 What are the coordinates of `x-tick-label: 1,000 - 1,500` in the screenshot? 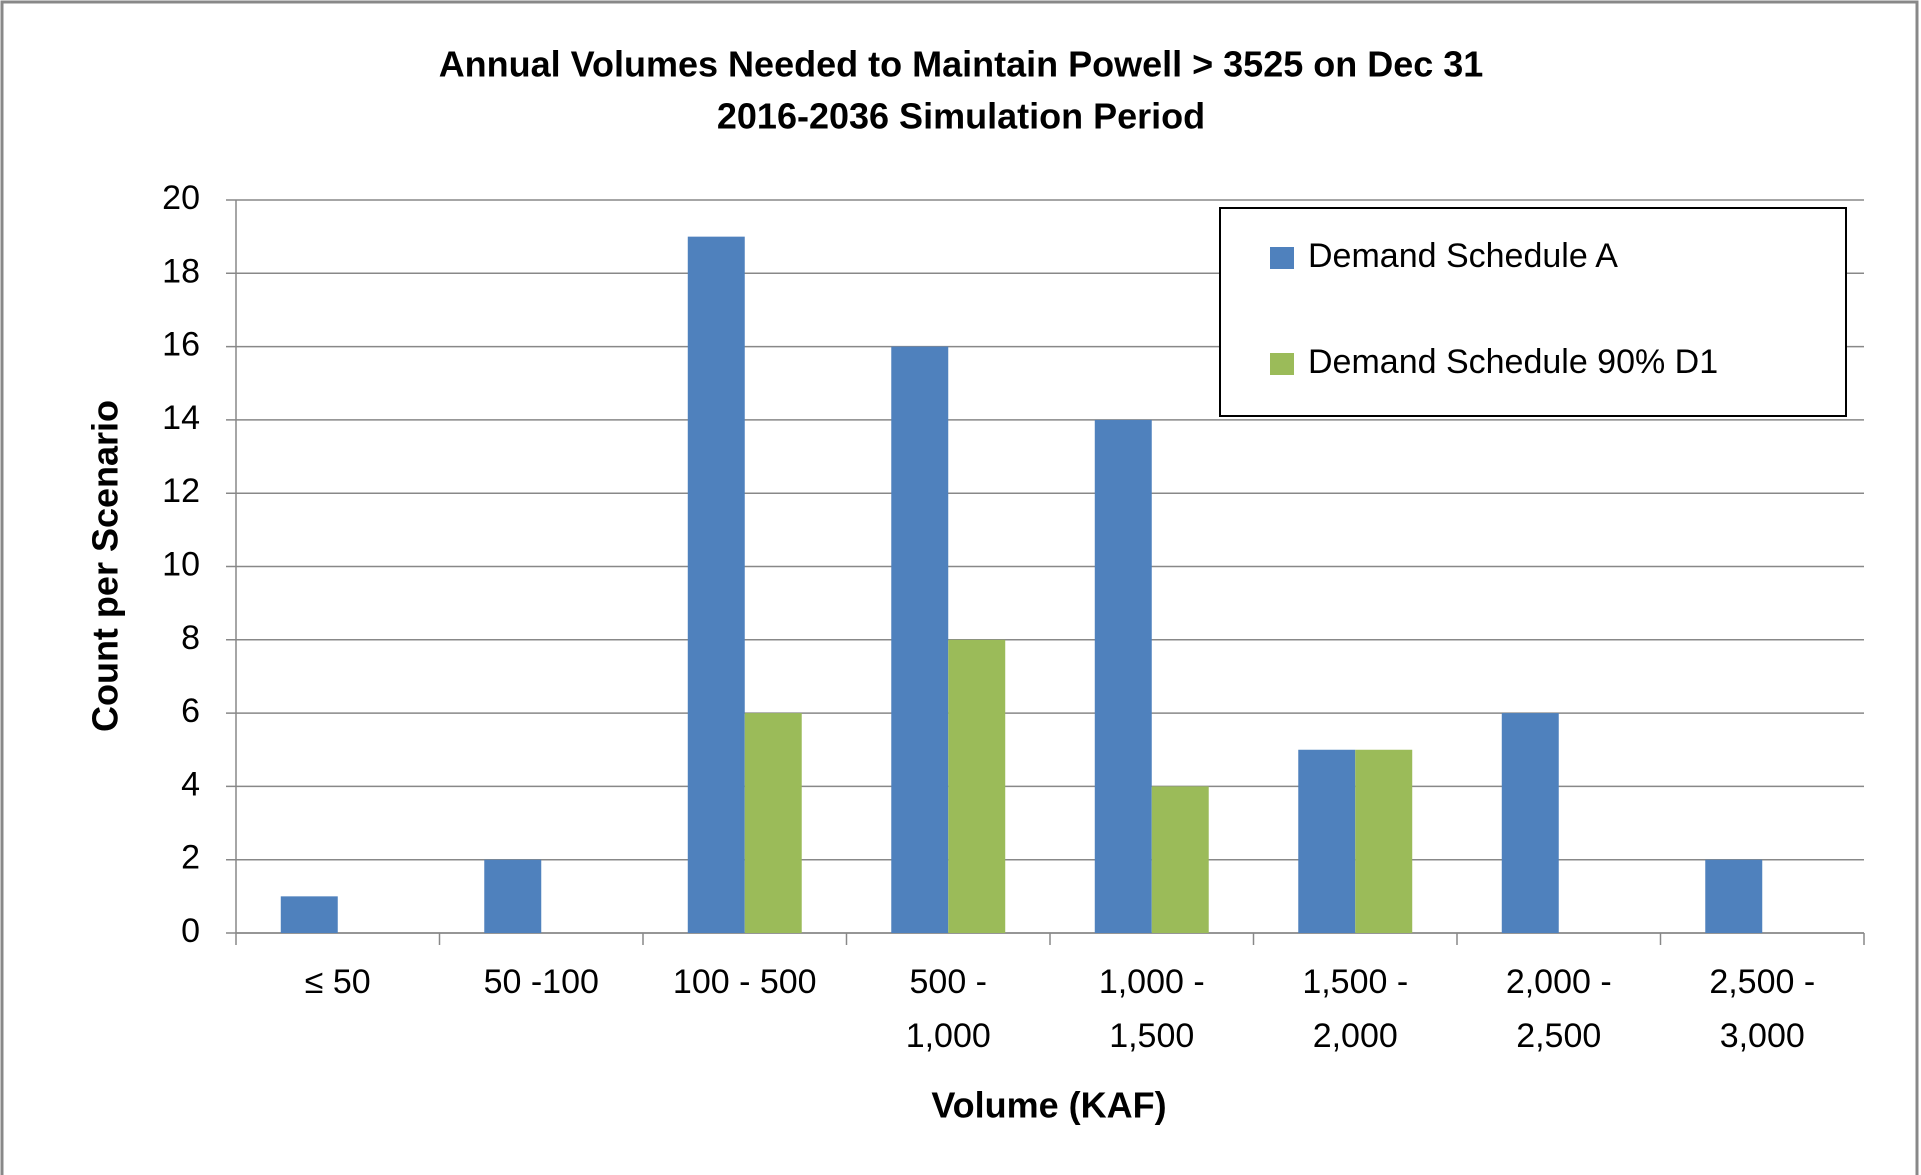 It's located at (1151, 1009).